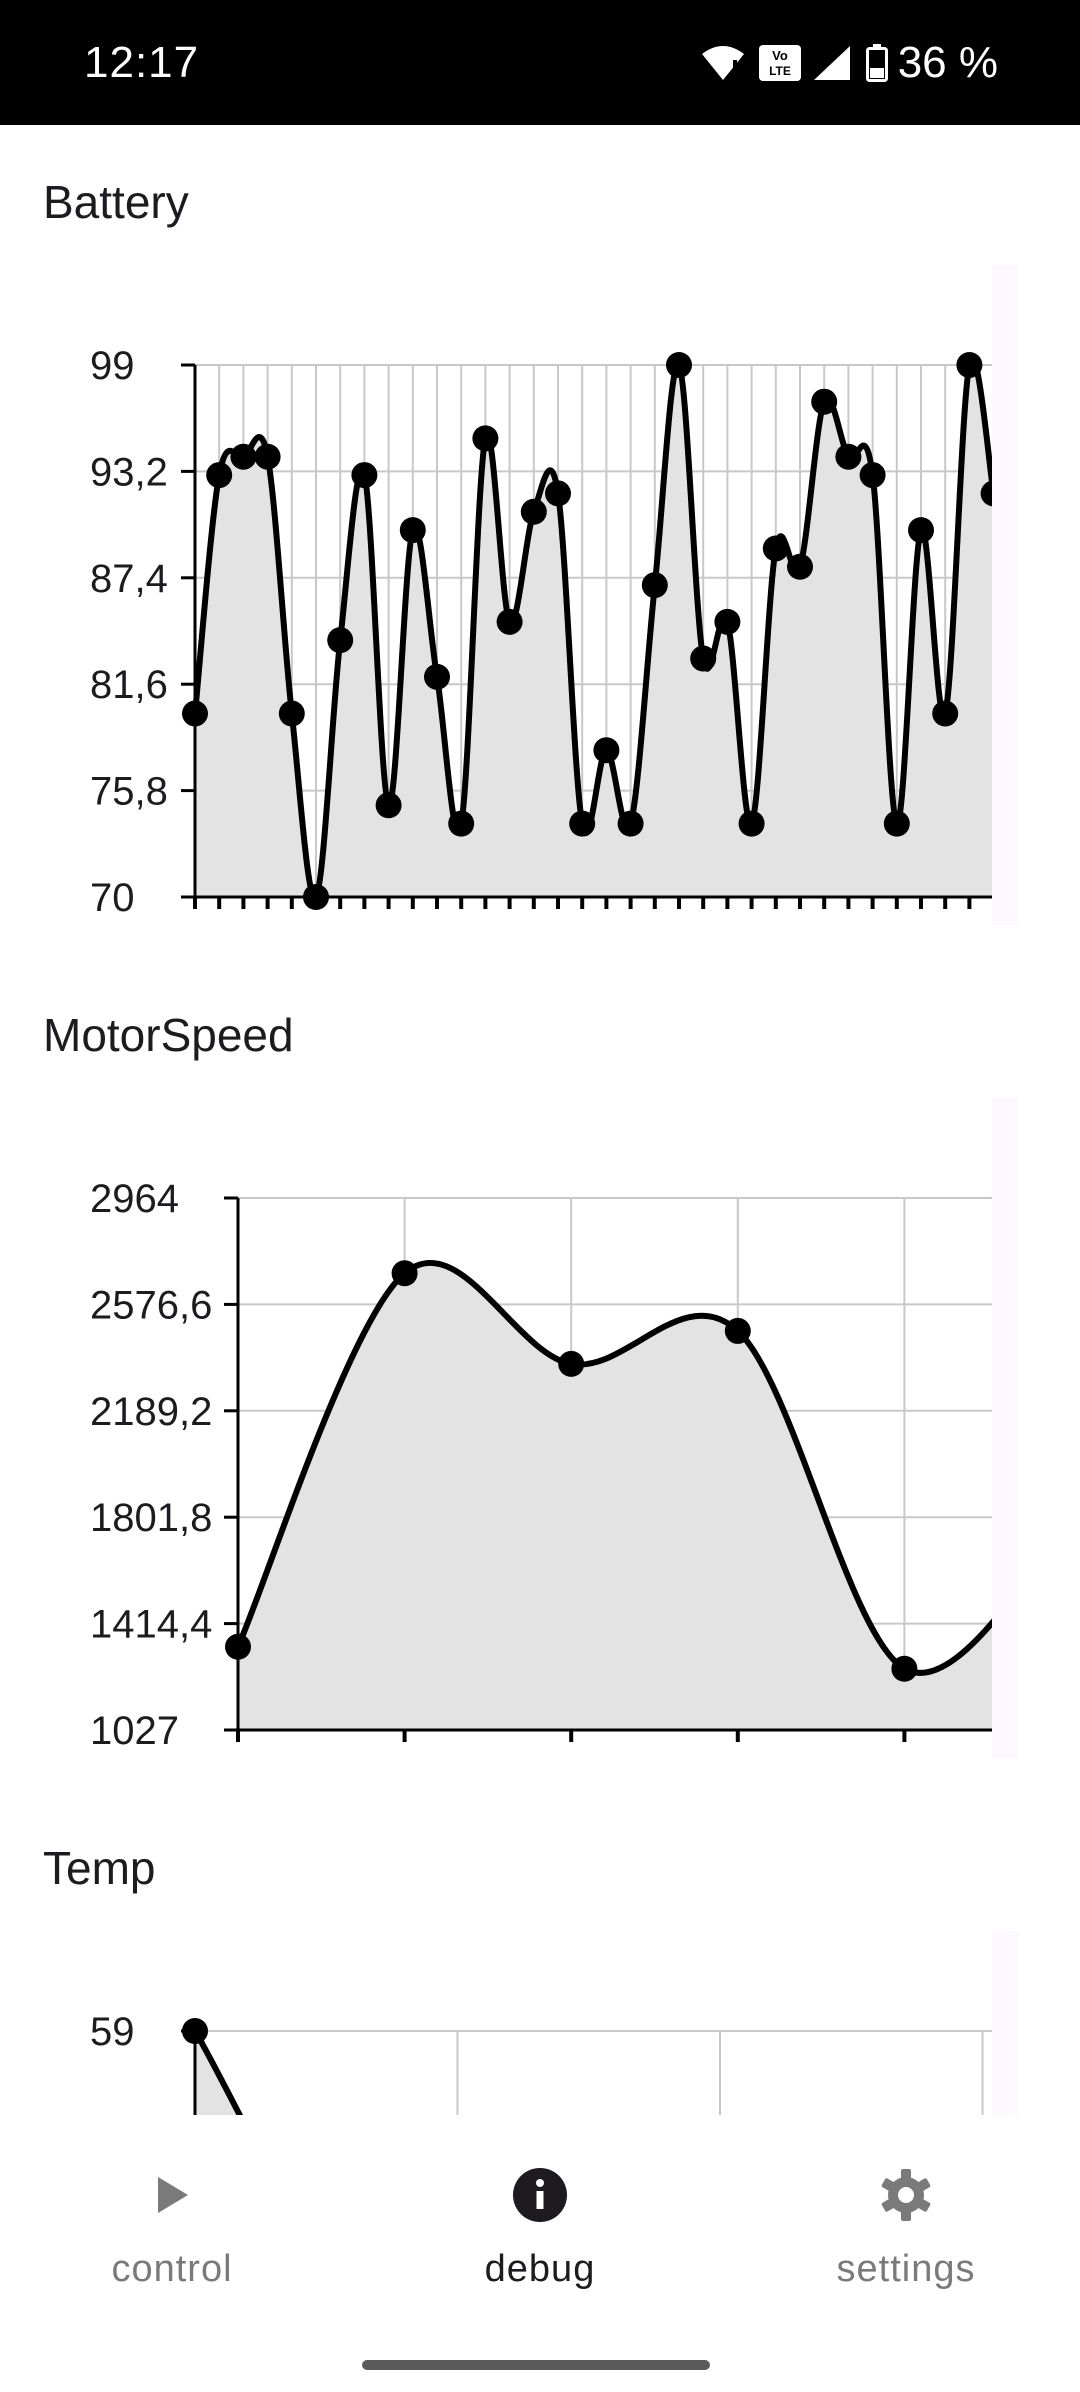 Image resolution: width=1080 pixels, height=2392 pixels. I want to click on y-tick-label: 75,8, so click(129, 792).